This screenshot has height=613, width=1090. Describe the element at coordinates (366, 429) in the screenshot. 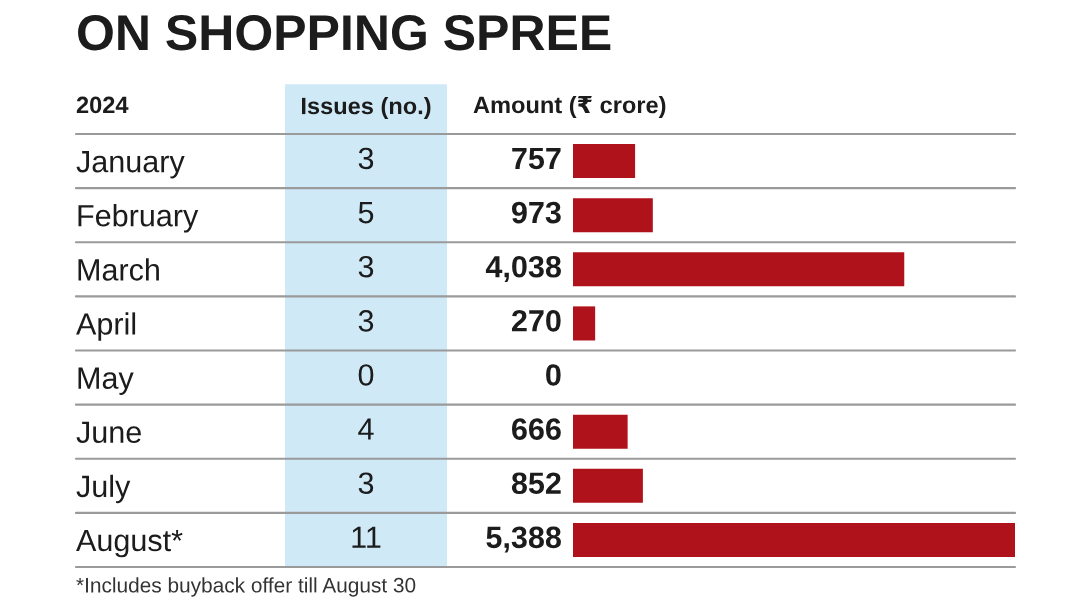

I see `data-label: 4` at that location.